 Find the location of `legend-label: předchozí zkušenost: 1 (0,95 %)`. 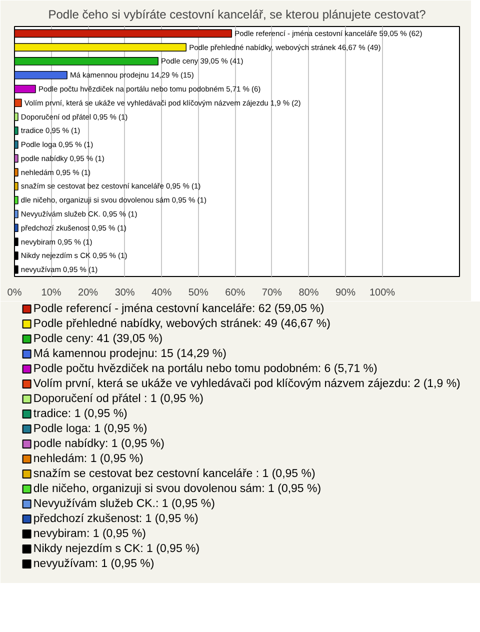

legend-label: předchozí zkušenost: 1 (0,95 %) is located at coordinates (116, 519).